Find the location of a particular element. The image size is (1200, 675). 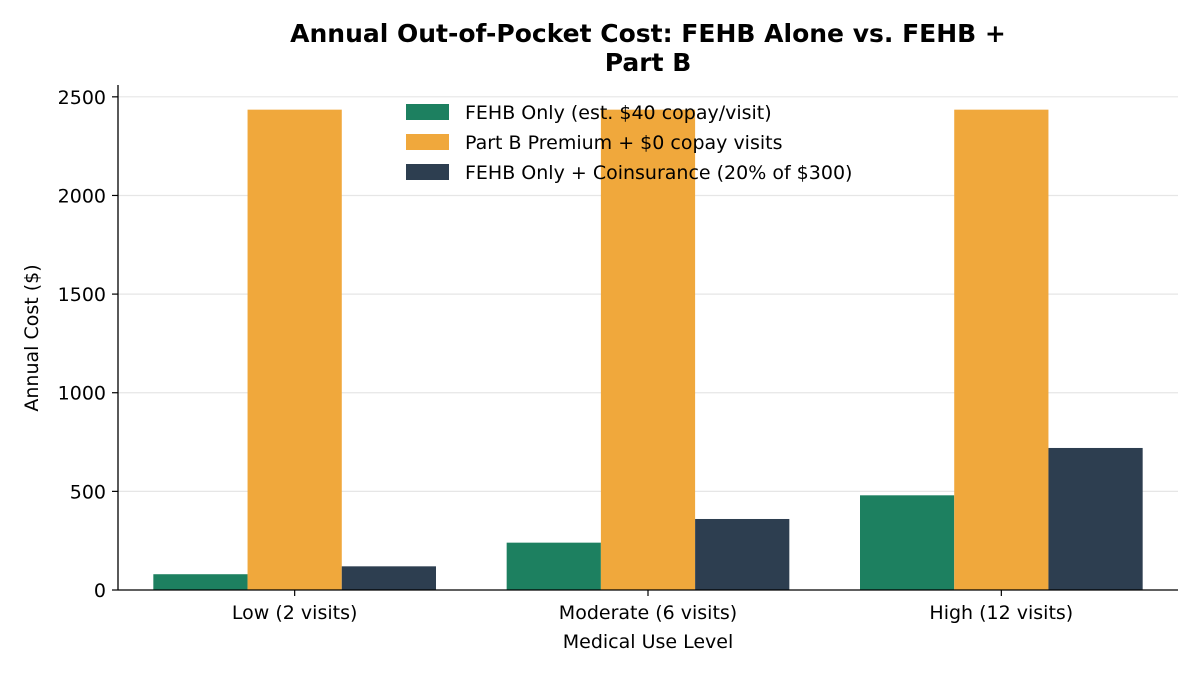

legend-label: FEHB Only + Coinsurance (20% of $300) is located at coordinates (658, 173).